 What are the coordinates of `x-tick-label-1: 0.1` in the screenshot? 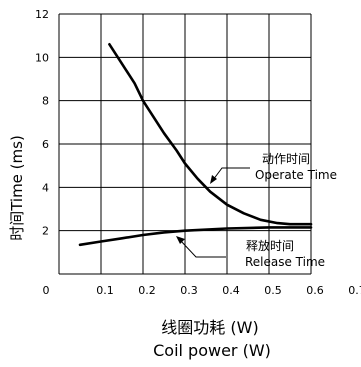 It's located at (105, 290).